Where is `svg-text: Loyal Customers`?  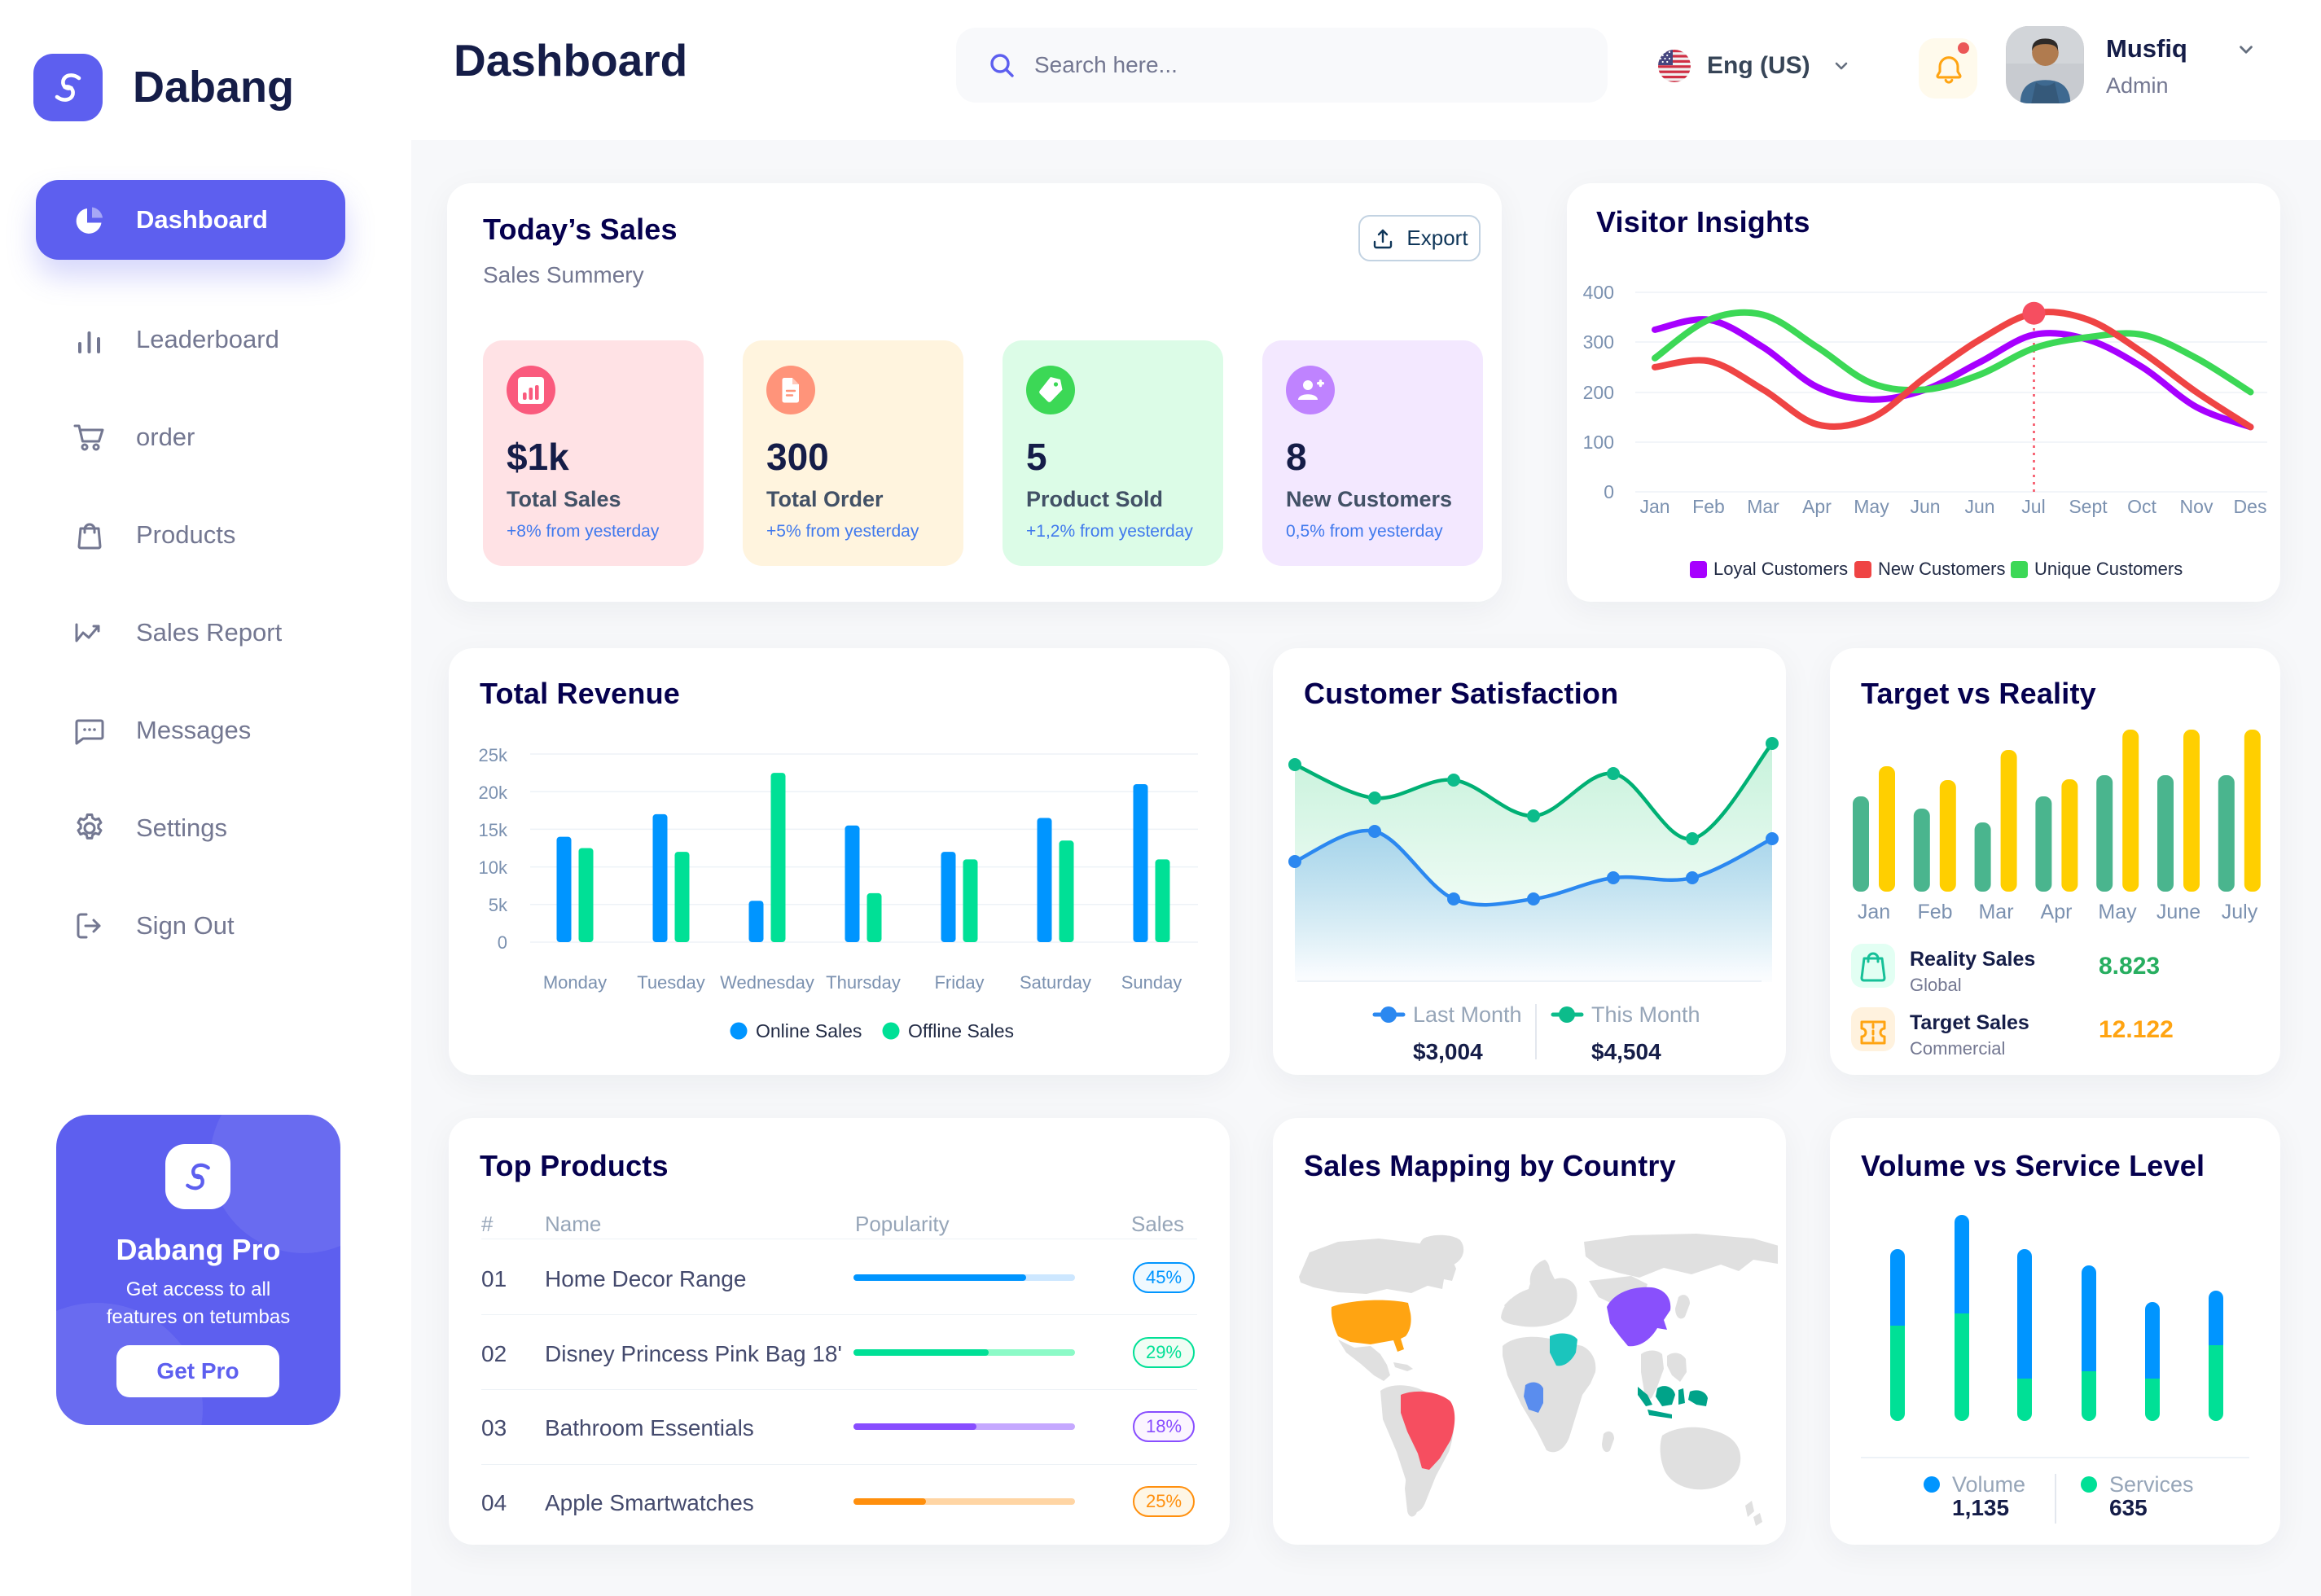
svg-text: Loyal Customers is located at coordinates (1780, 569).